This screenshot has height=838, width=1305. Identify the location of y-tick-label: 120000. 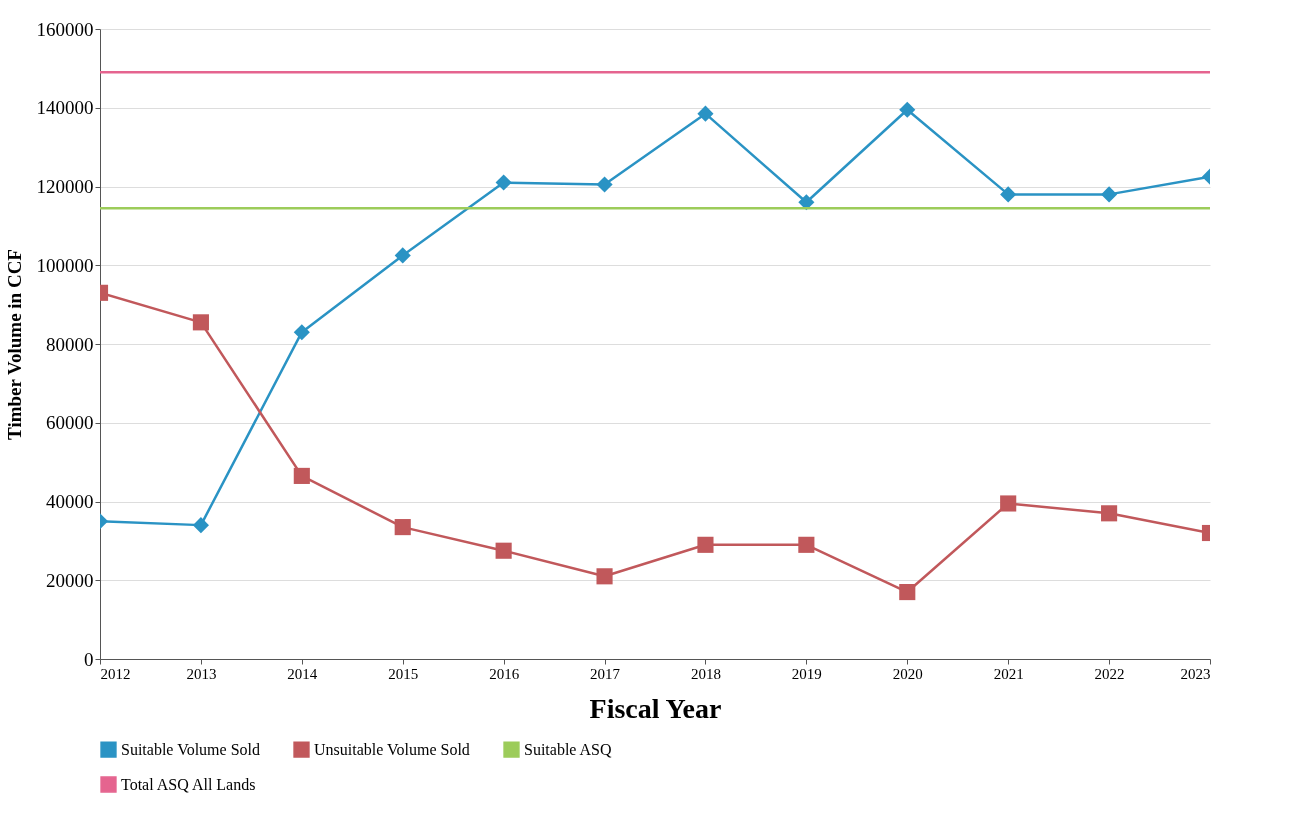
(65, 186).